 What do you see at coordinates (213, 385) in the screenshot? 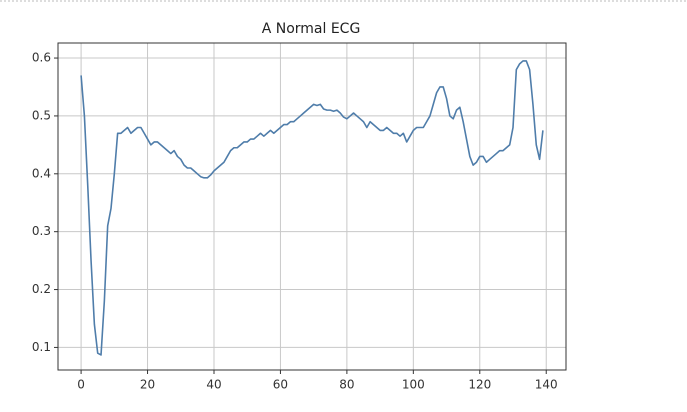
I see `x-tick-label: 40` at bounding box center [213, 385].